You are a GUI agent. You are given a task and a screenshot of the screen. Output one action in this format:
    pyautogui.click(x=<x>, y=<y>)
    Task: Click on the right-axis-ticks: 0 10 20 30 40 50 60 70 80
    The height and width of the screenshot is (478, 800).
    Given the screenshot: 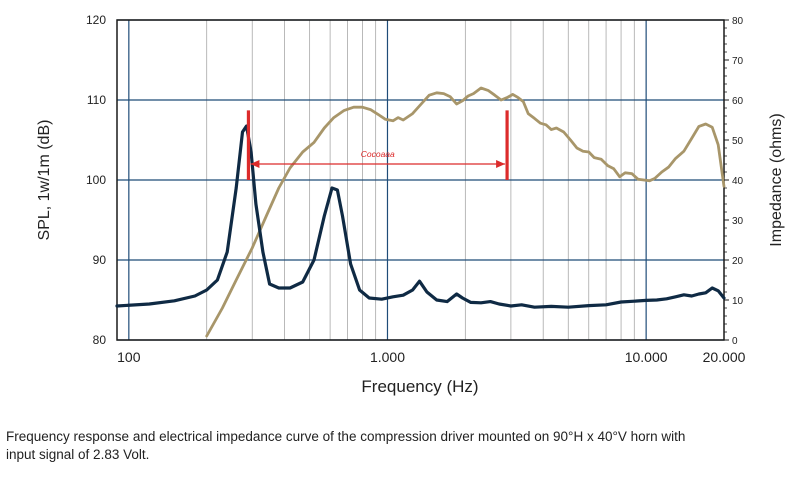 What is the action you would take?
    pyautogui.click(x=734, y=181)
    